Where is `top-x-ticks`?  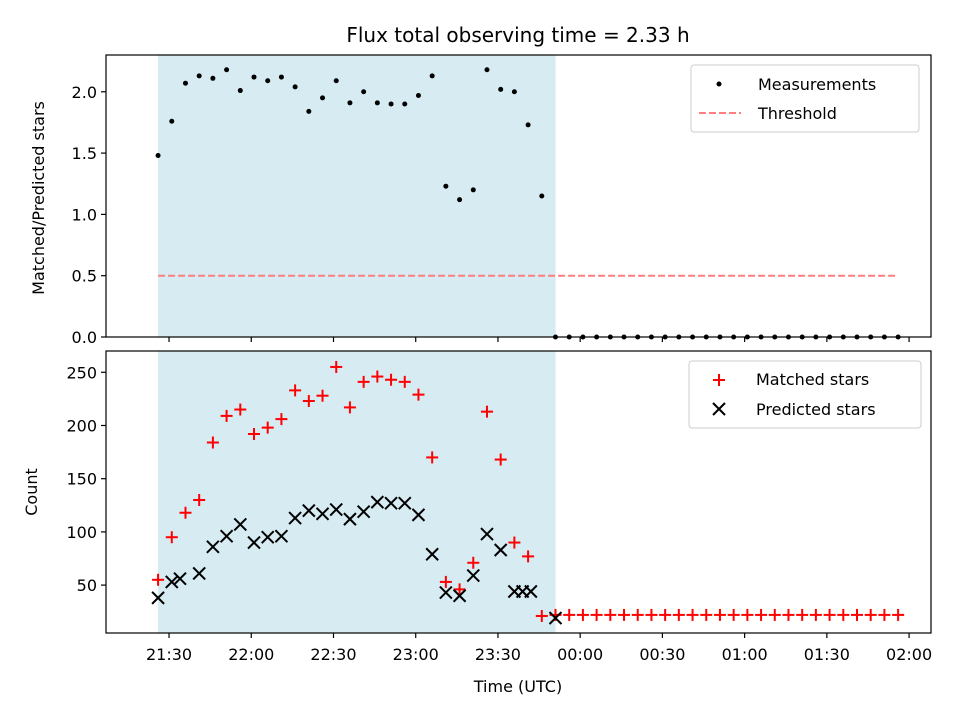
top-x-ticks is located at coordinates (539, 339).